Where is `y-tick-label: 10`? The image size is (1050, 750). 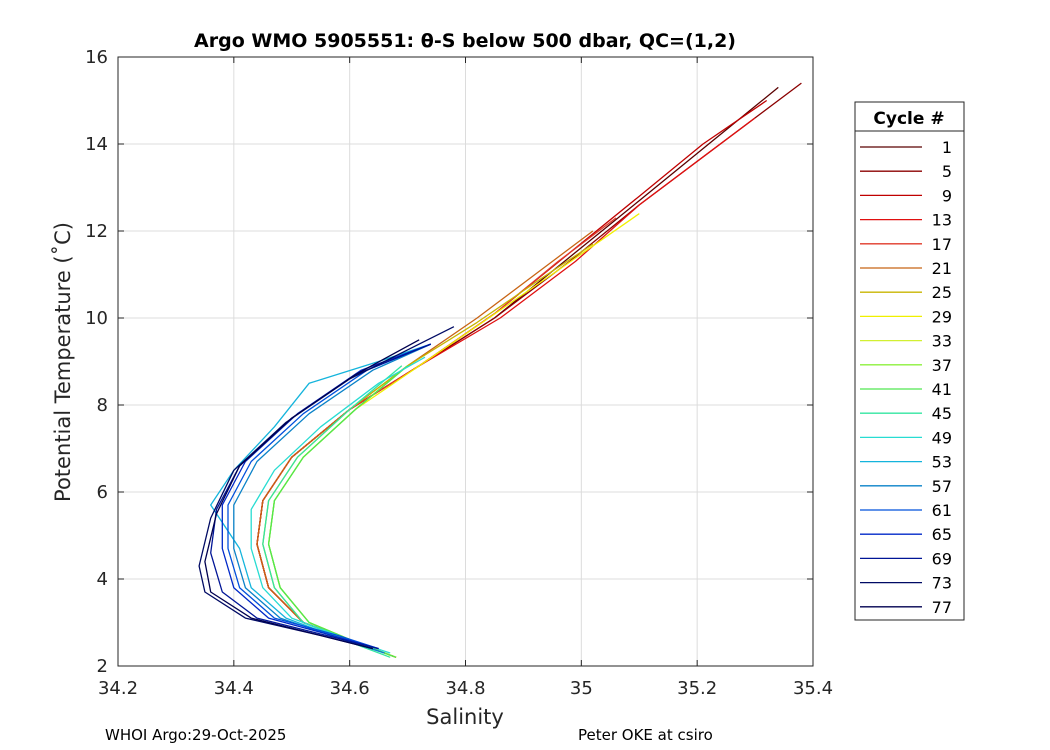
y-tick-label: 10 is located at coordinates (96, 318).